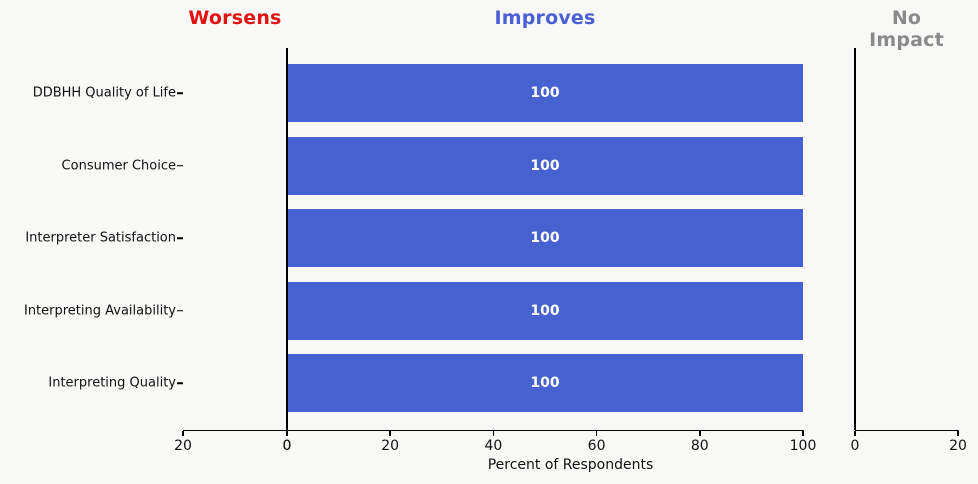 This screenshot has height=484, width=978. What do you see at coordinates (907, 430) in the screenshot?
I see `x-axis-line-right` at bounding box center [907, 430].